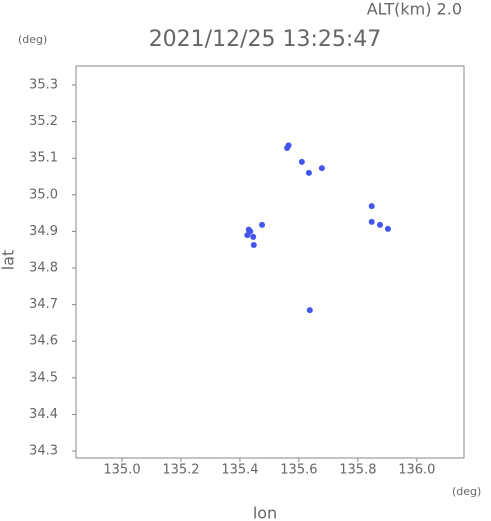  I want to click on x-unit: (deg), so click(466, 491).